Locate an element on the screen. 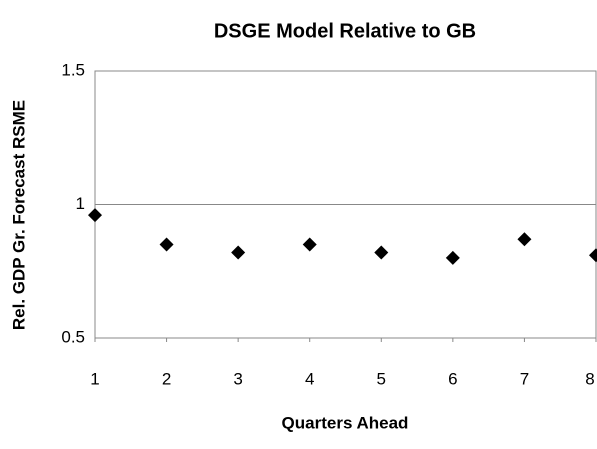  x-tick-label: 1 is located at coordinates (94, 378).